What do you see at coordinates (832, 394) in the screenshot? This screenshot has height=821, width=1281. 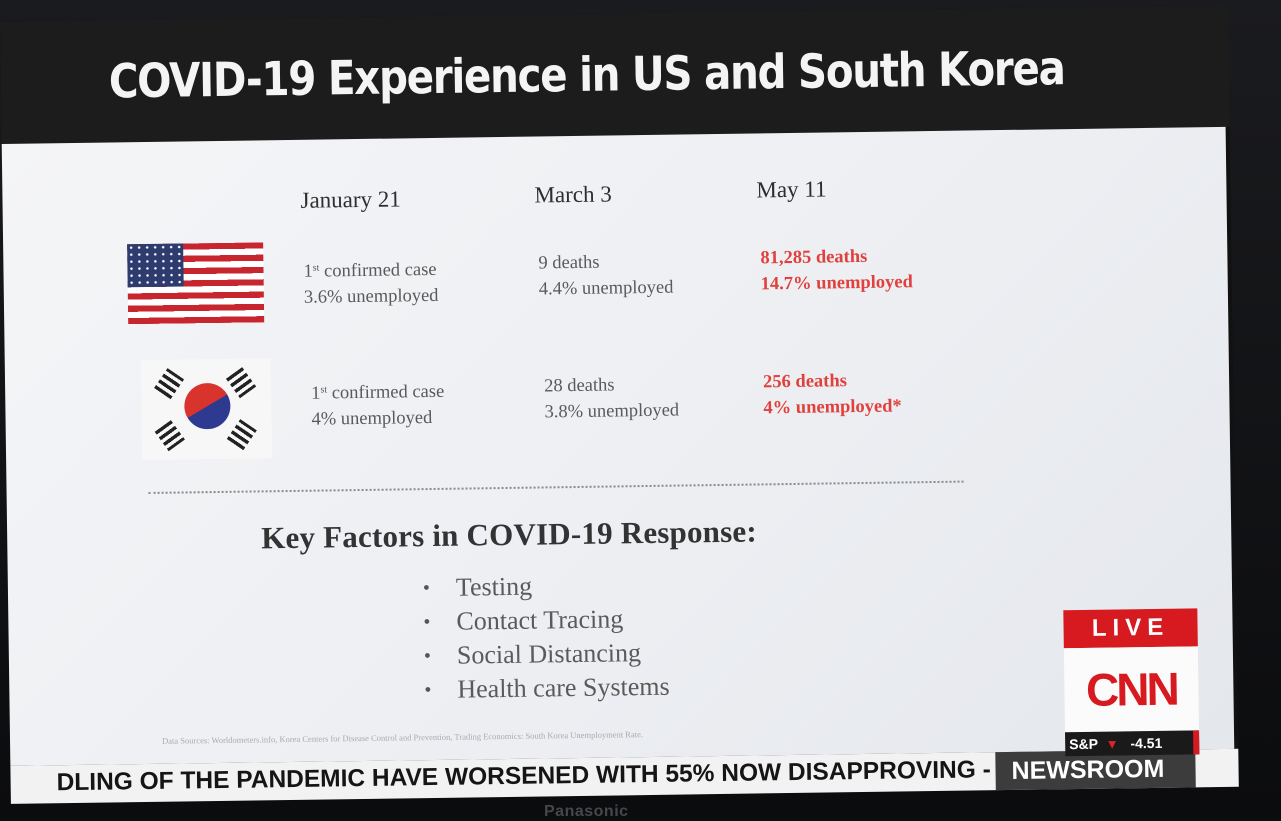 I see `kr-may11-cell: 256 deaths 4% unemployed*` at bounding box center [832, 394].